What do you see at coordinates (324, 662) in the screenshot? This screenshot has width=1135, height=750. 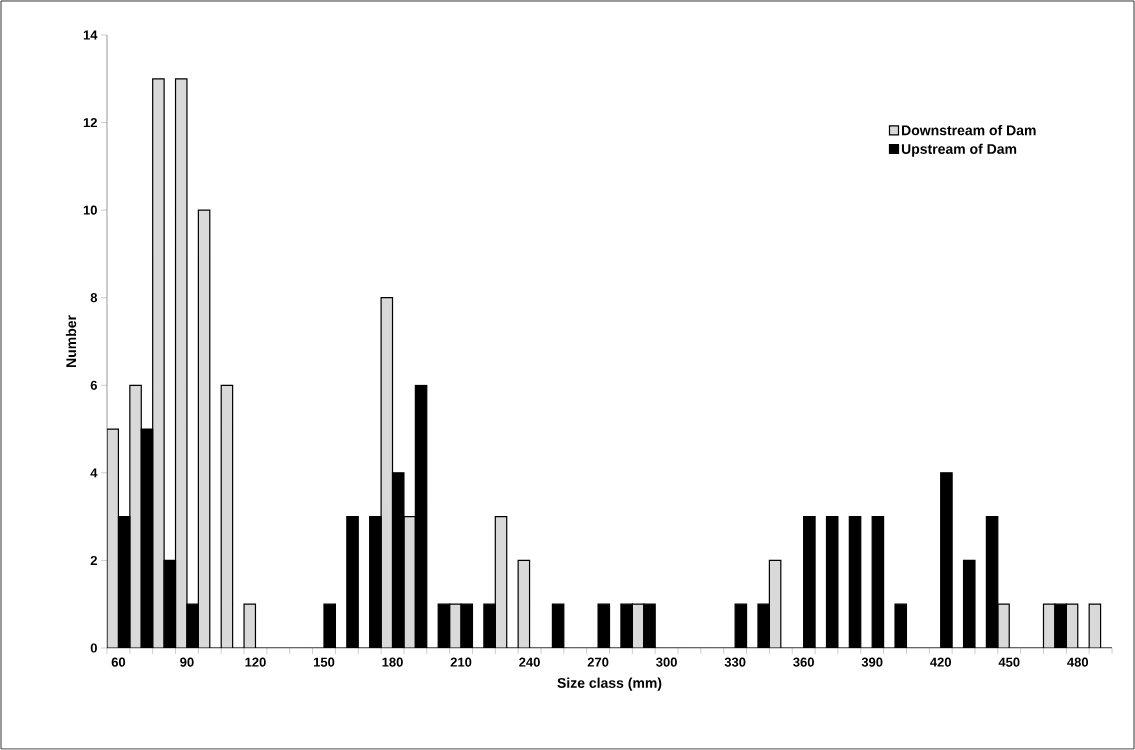 I see `x-tick-label: 150` at bounding box center [324, 662].